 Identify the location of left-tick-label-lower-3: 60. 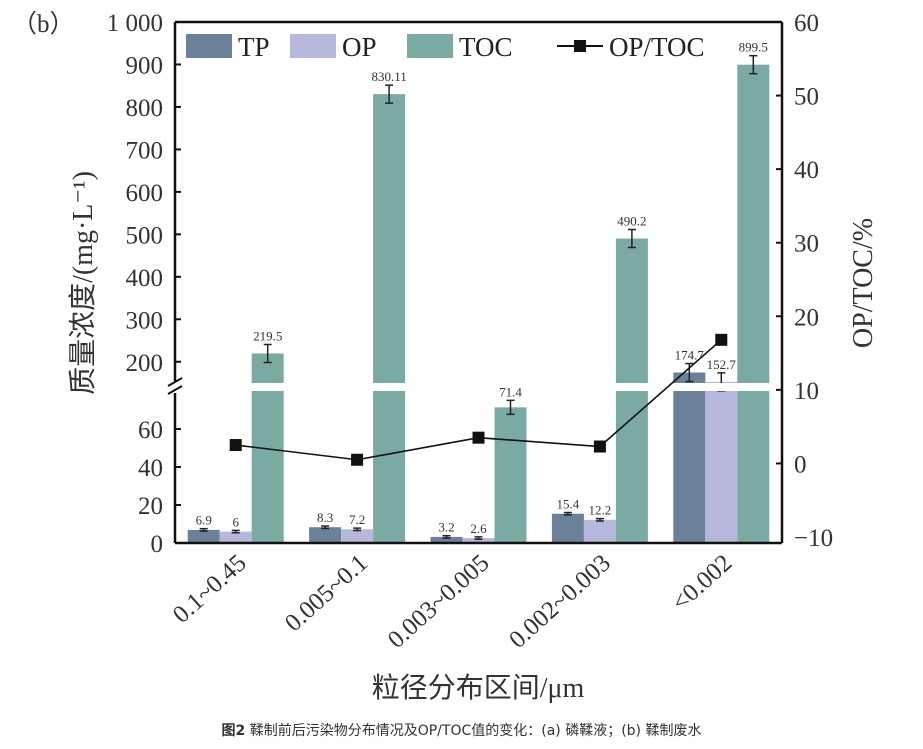
(150, 430).